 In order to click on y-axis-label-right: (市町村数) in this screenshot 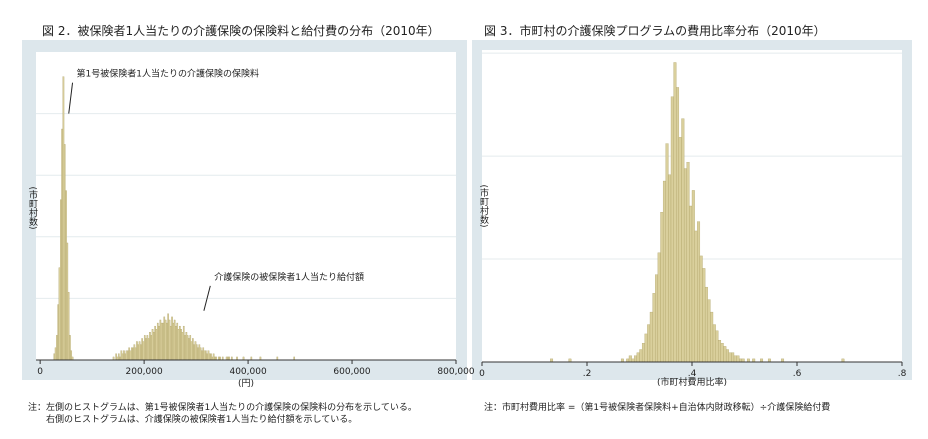, I will do `click(483, 205)`.